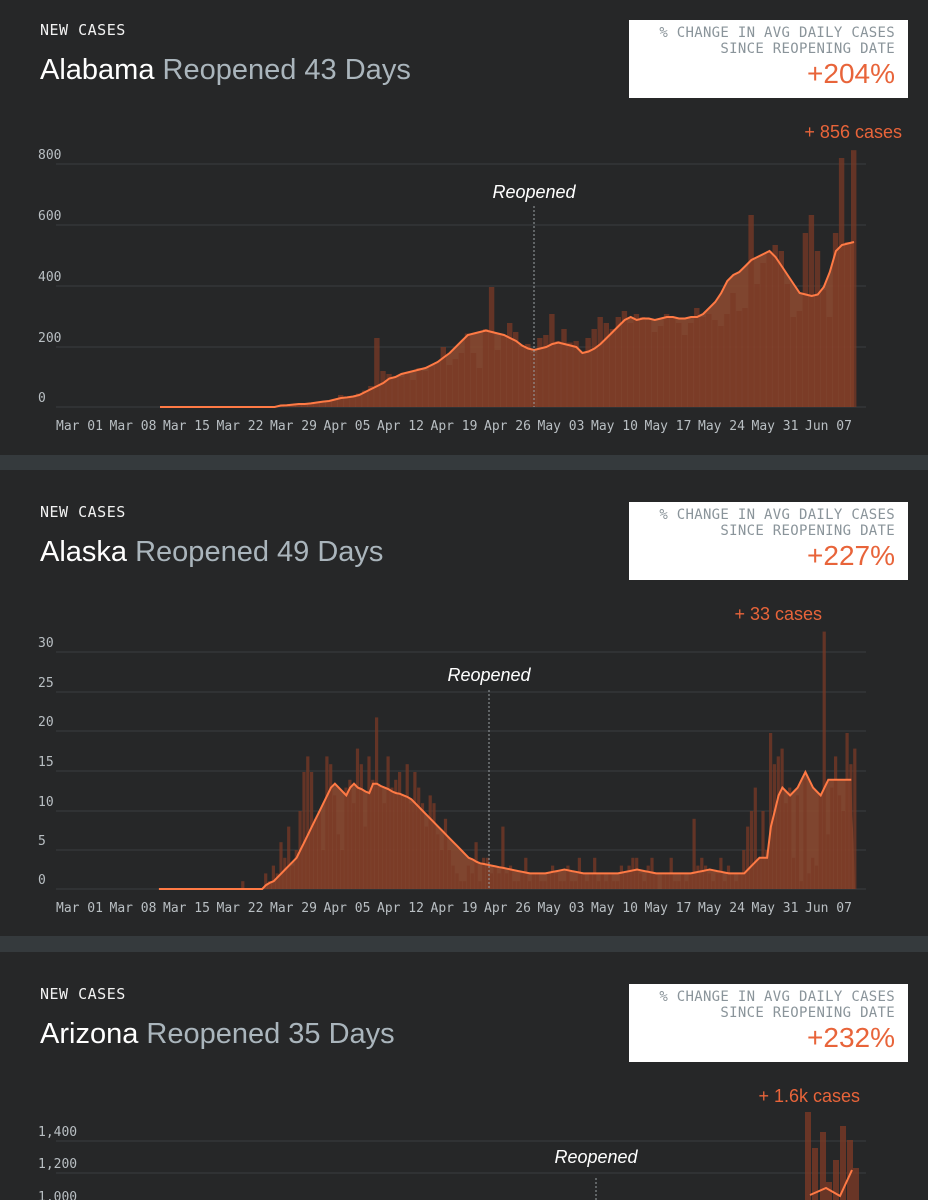  What do you see at coordinates (851, 1037) in the screenshot?
I see `stat-value: +232%` at bounding box center [851, 1037].